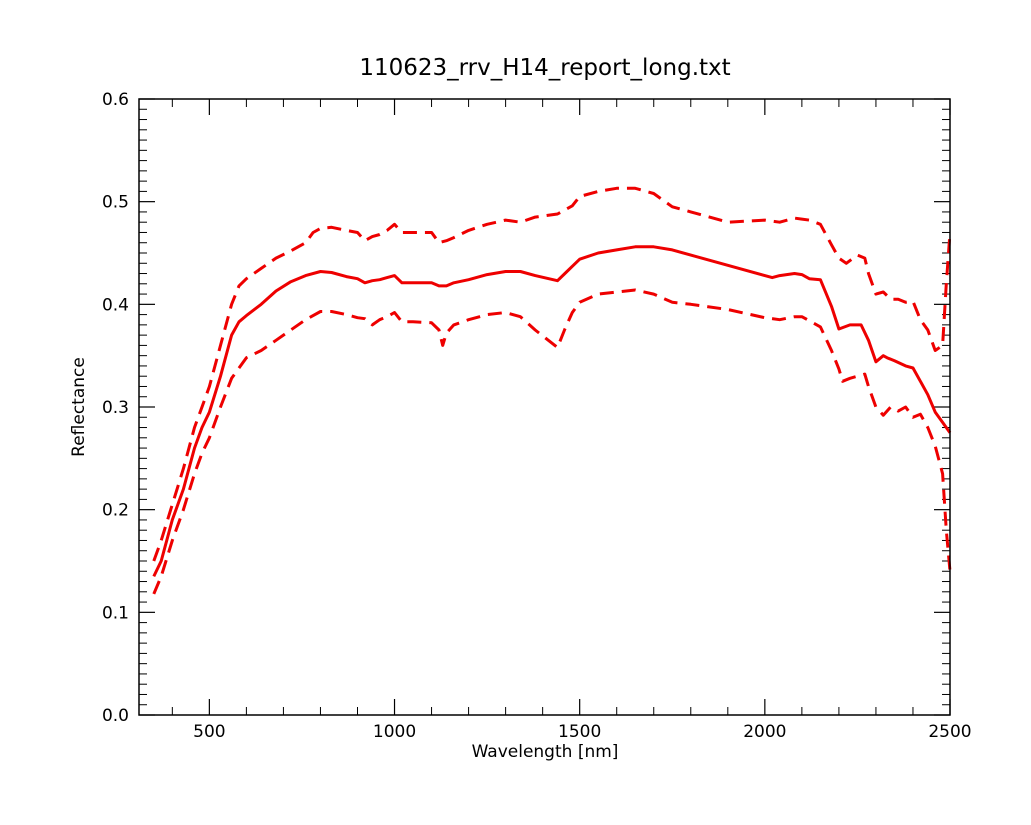 The image size is (1031, 825). I want to click on y-axis-label: Reflectance, so click(79, 407).